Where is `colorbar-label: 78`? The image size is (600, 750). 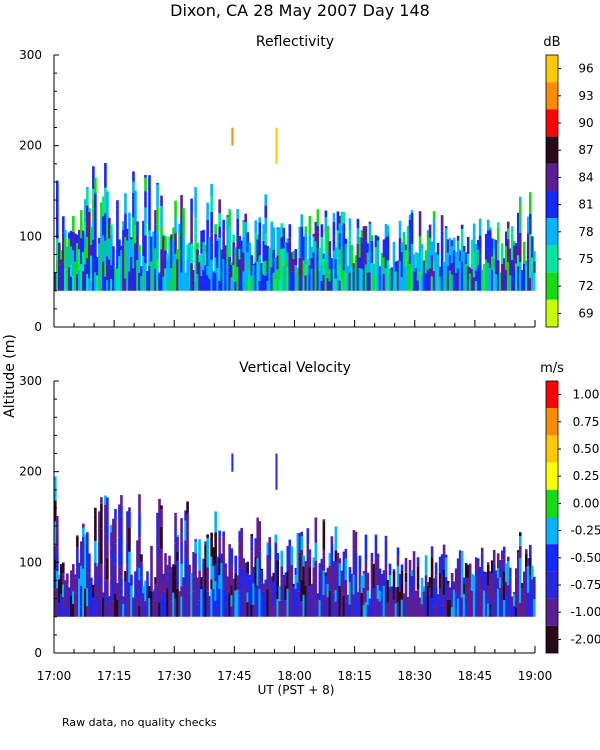 colorbar-label: 78 is located at coordinates (585, 232).